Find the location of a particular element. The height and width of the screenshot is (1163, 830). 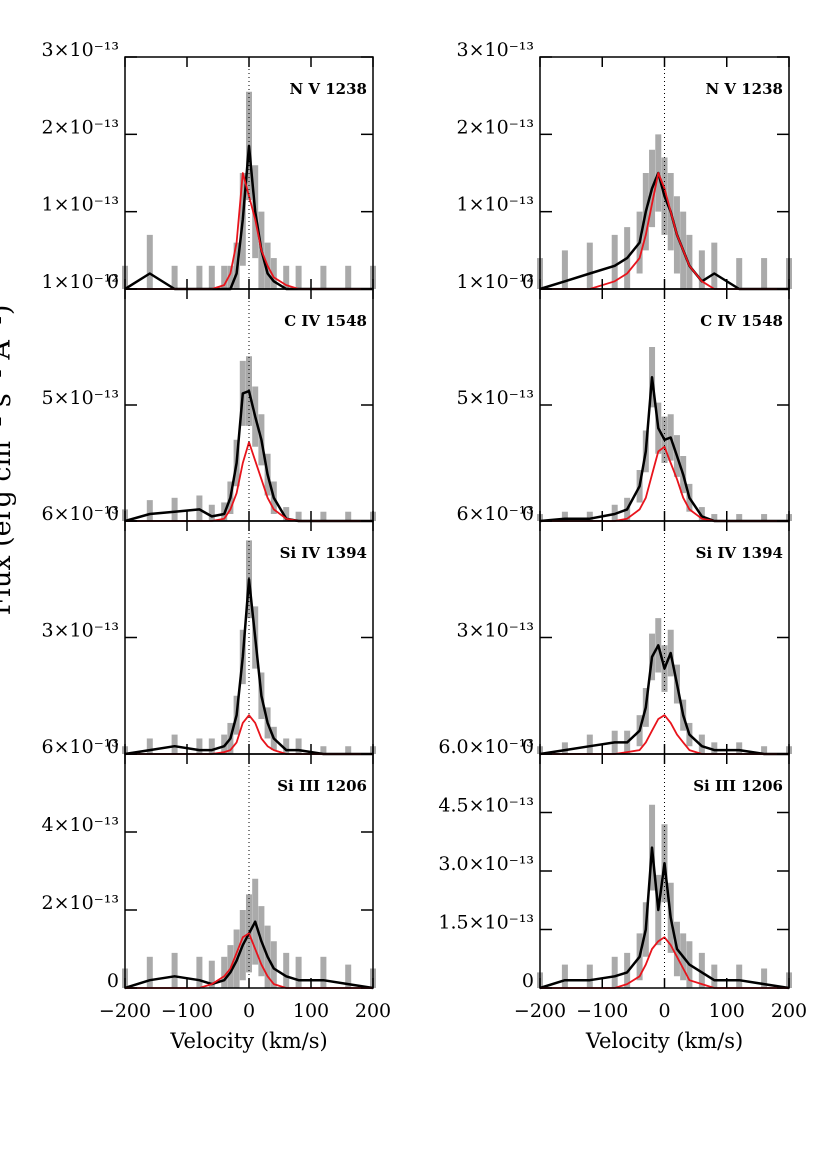

y-tick-label: 3.0×10⁻¹³ is located at coordinates (486, 864).